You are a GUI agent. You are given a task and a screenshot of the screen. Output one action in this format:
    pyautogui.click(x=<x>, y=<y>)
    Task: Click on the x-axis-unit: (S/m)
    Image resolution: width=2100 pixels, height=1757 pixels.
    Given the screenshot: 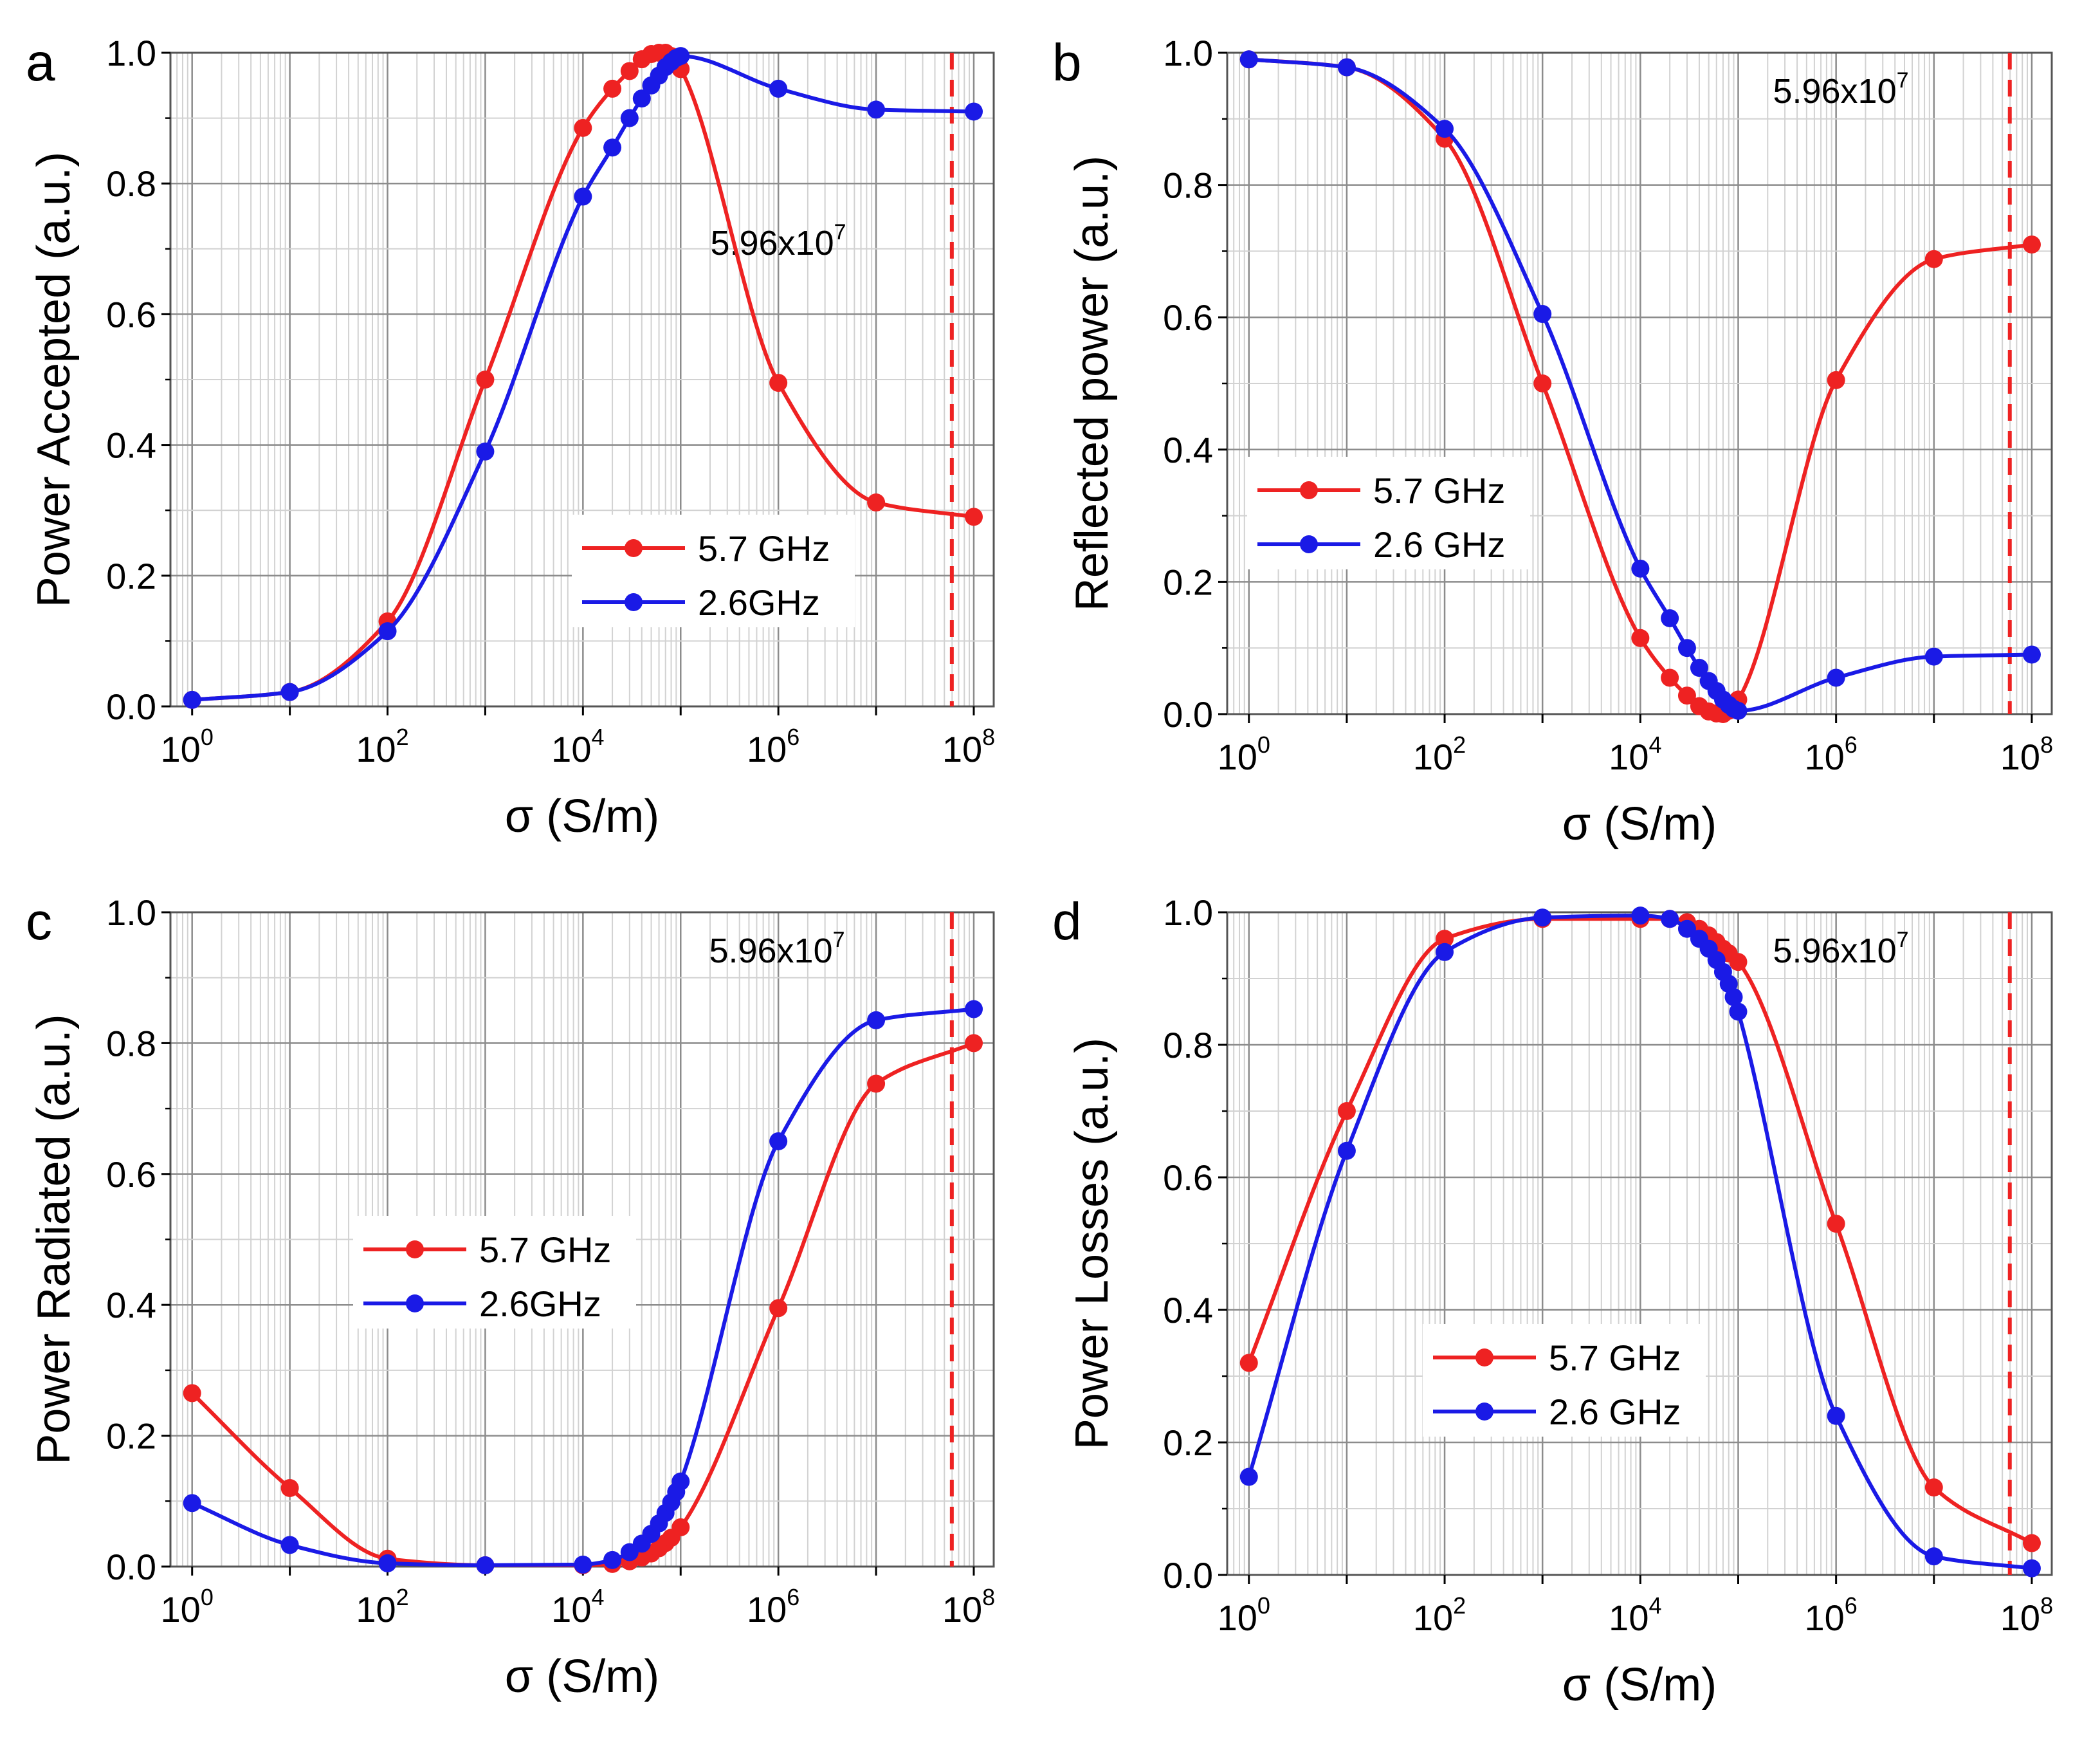 What is the action you would take?
    pyautogui.click(x=1654, y=824)
    